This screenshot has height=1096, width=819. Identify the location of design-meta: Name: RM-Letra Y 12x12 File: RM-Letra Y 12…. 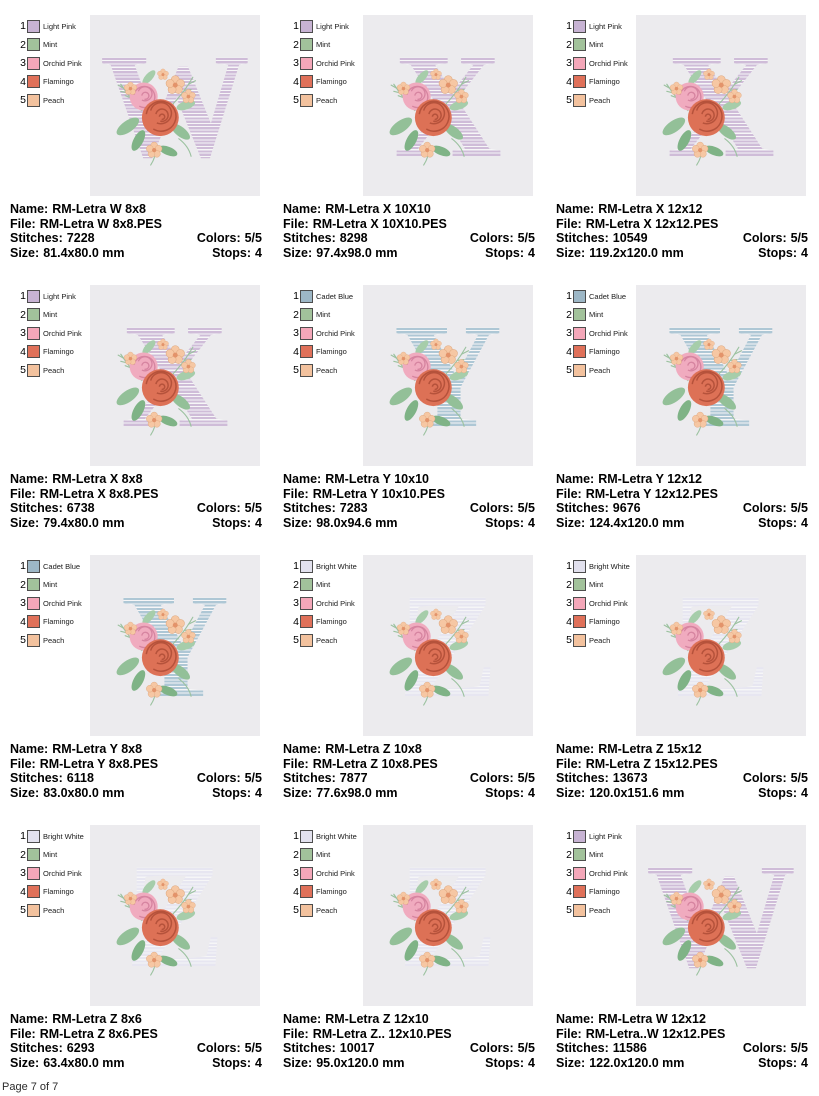
(682, 501).